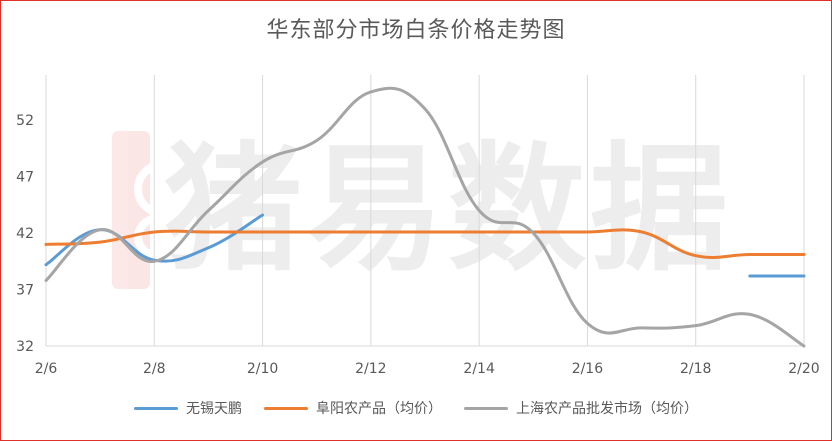 This screenshot has width=832, height=441. I want to click on y-tick-label: 47, so click(25, 178).